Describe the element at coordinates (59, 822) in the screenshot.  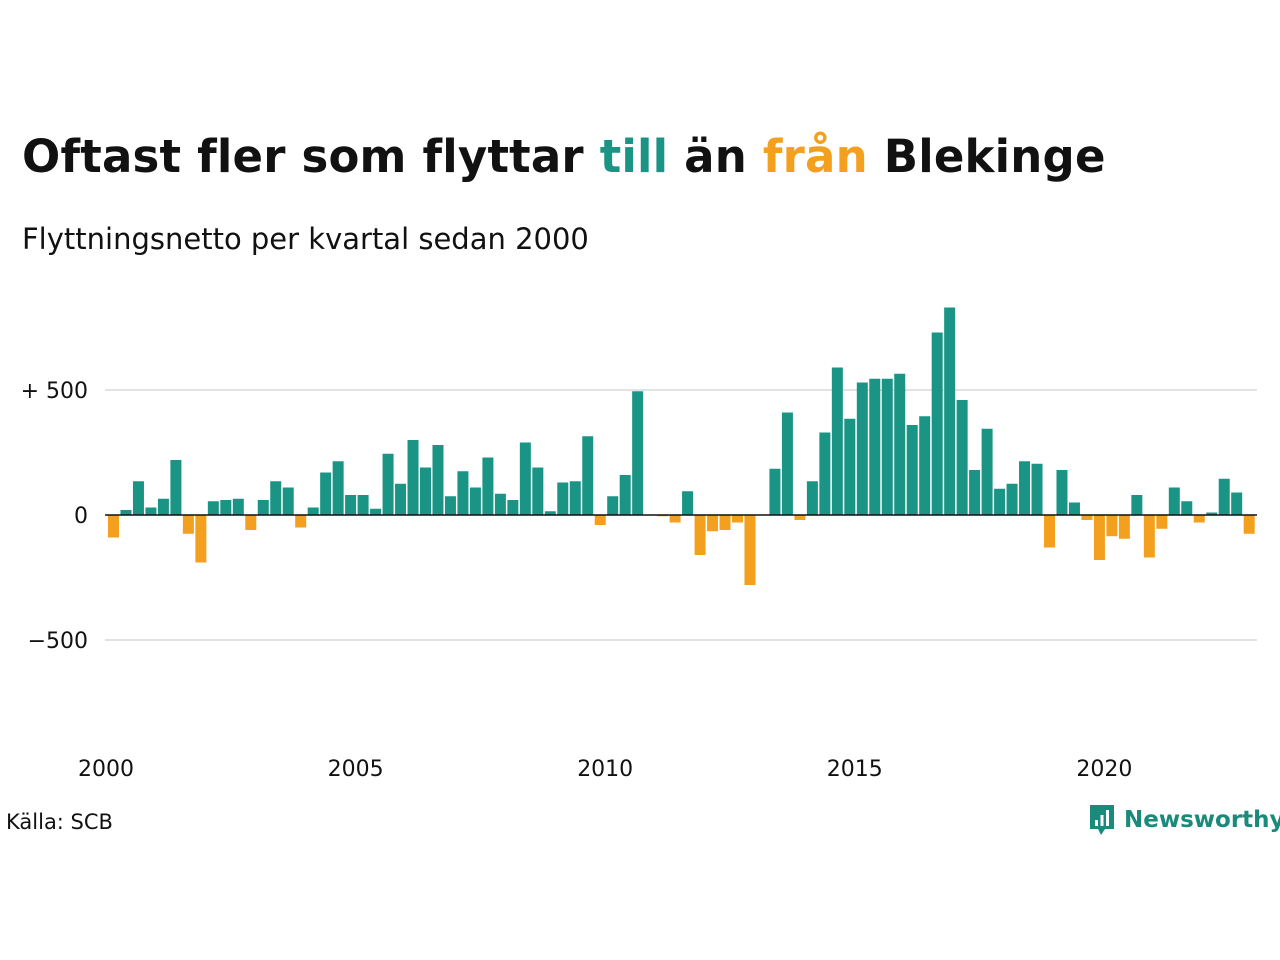
I see `source-note: Källa: SCB` at that location.